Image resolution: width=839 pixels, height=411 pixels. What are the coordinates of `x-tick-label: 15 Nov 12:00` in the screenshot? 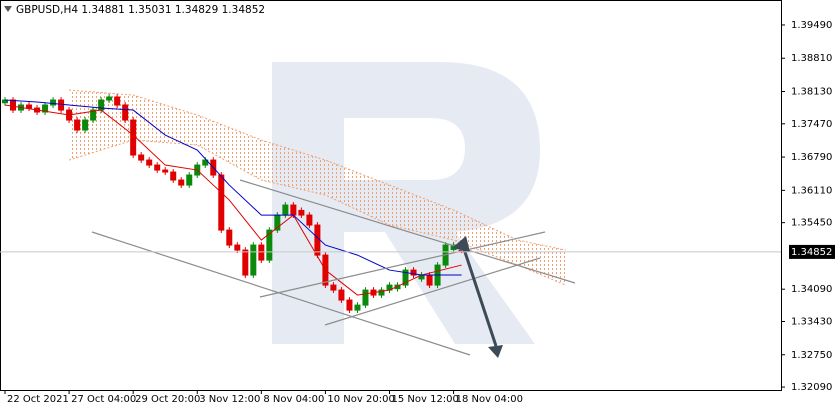 It's located at (424, 399).